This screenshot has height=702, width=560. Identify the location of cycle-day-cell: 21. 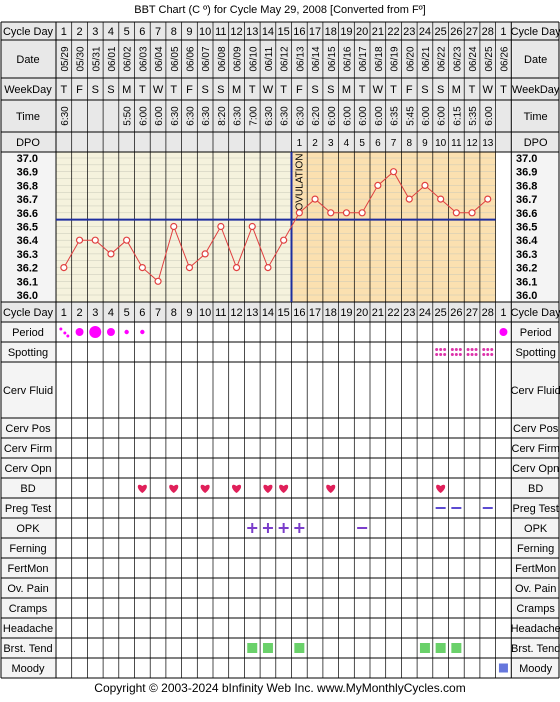
(378, 313).